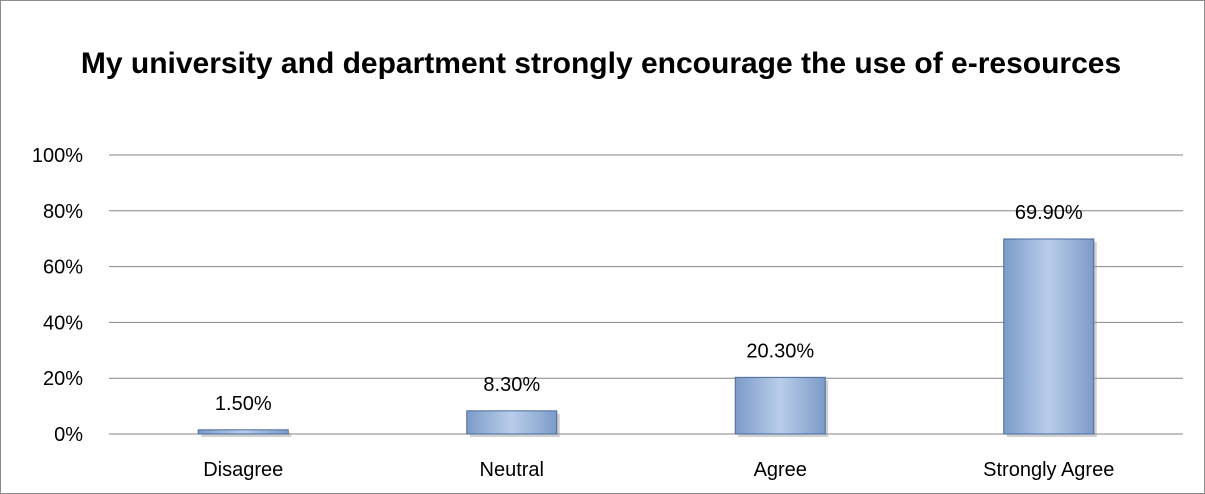 The image size is (1205, 494). Describe the element at coordinates (68, 435) in the screenshot. I see `y-tick-label: 0%` at that location.